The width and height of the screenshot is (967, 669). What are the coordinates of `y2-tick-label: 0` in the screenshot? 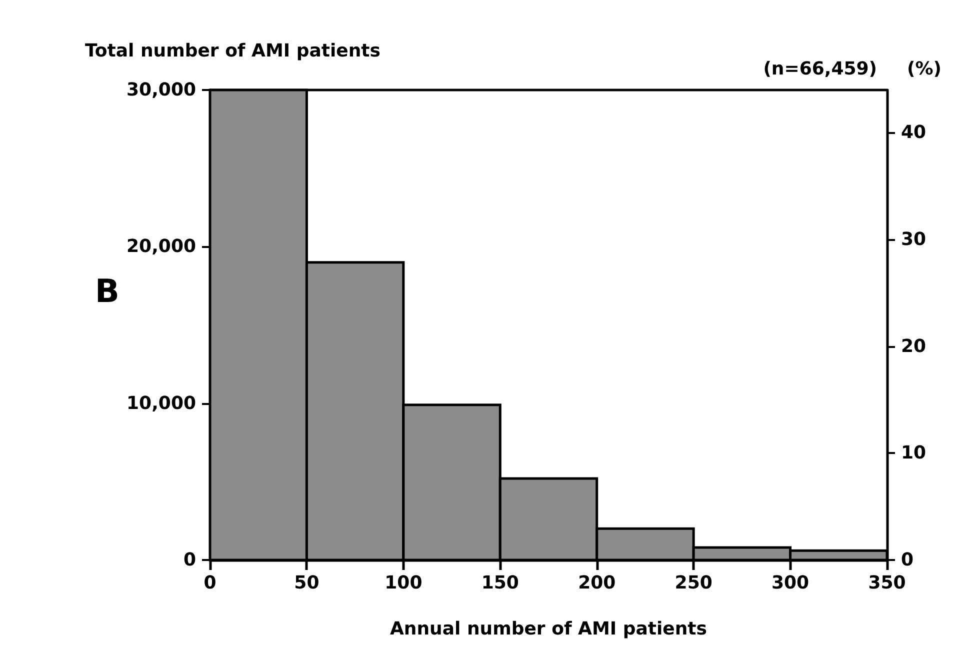 It's located at (907, 560).